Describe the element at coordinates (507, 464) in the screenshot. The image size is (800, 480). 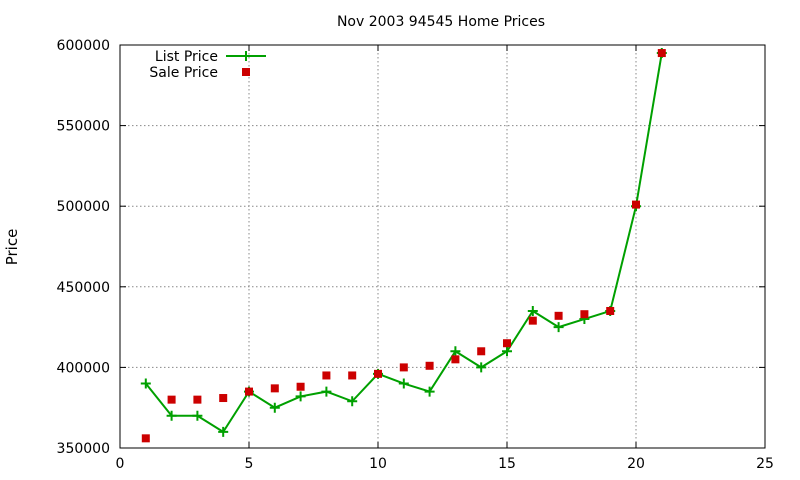
I see `x-tick-label: 15` at that location.